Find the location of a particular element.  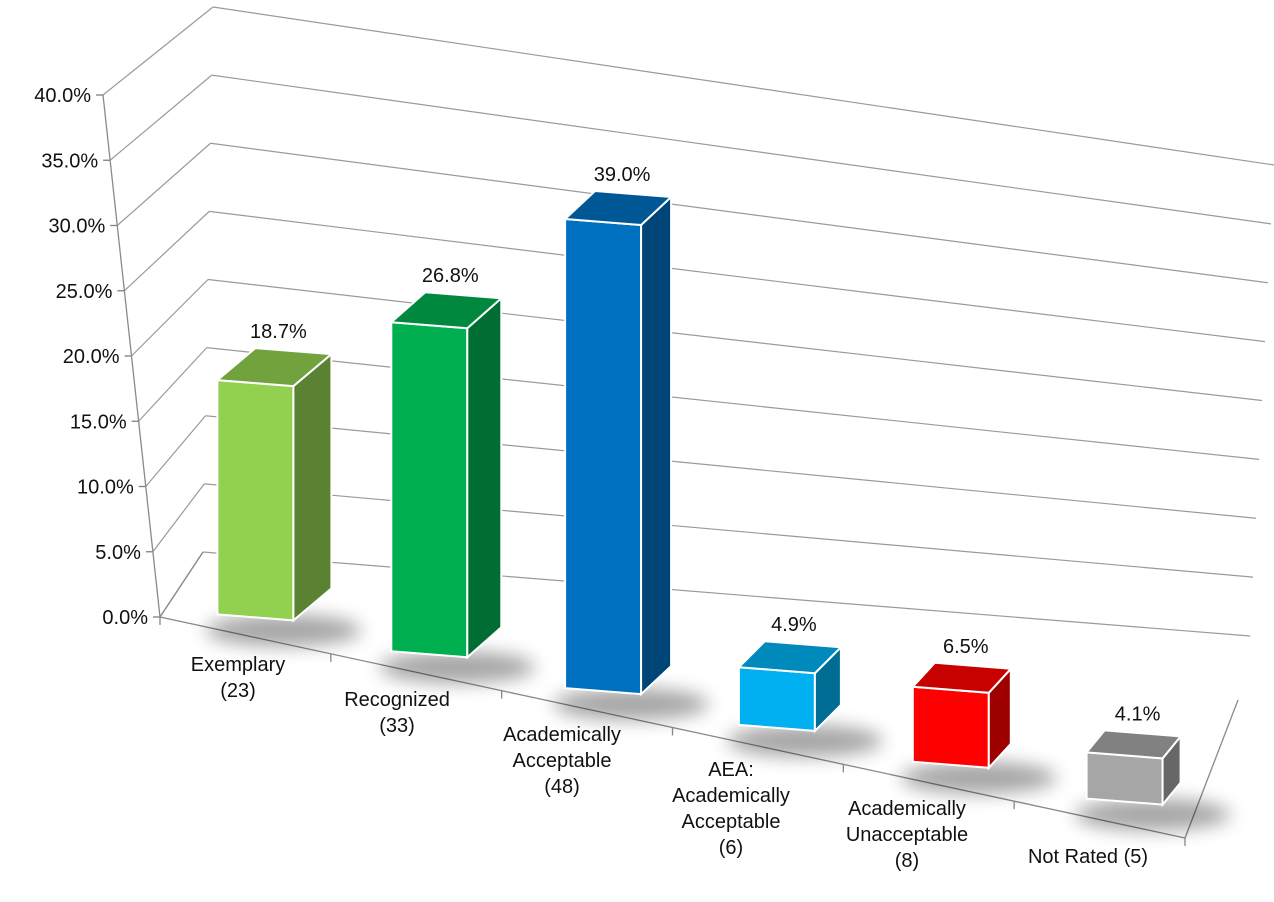

y-tick-label-3: 15.0% is located at coordinates (98, 422).